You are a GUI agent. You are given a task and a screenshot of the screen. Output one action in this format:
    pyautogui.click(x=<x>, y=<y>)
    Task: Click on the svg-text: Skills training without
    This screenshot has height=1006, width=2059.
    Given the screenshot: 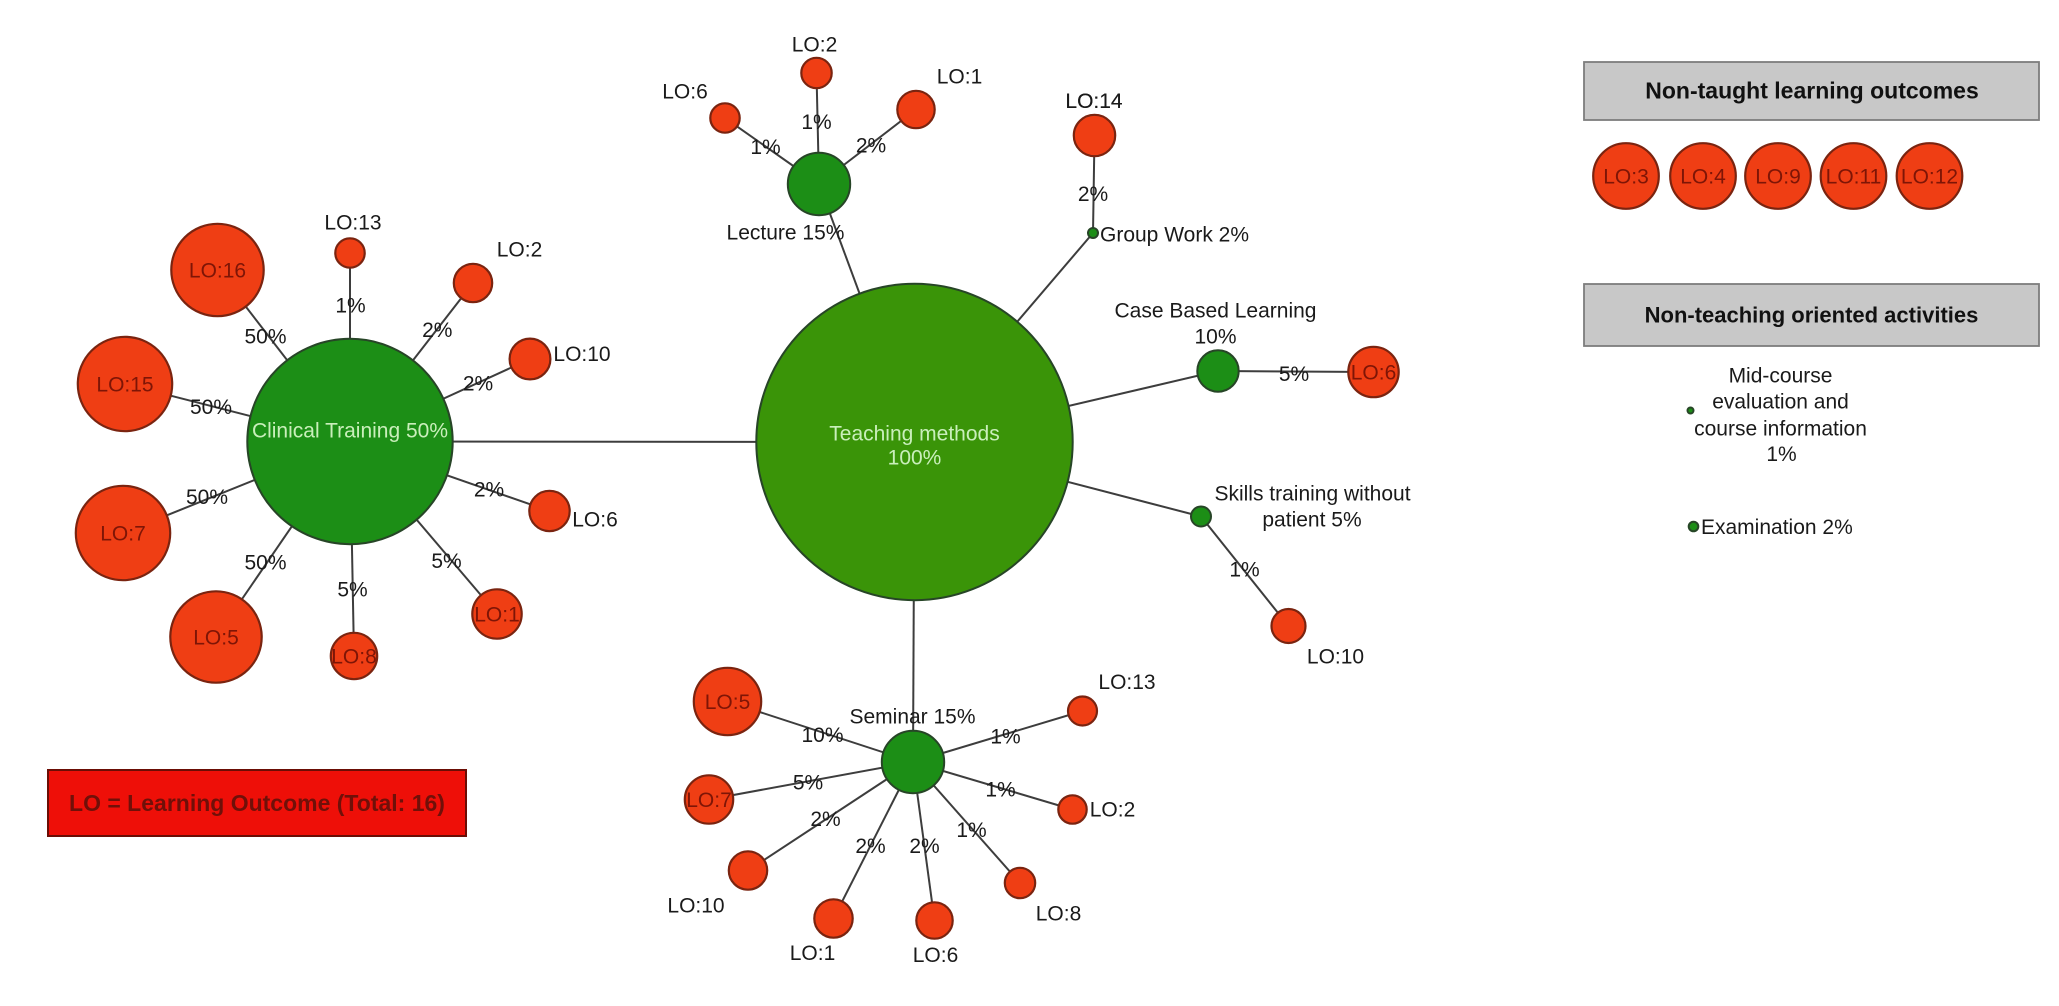 What is the action you would take?
    pyautogui.click(x=1312, y=494)
    